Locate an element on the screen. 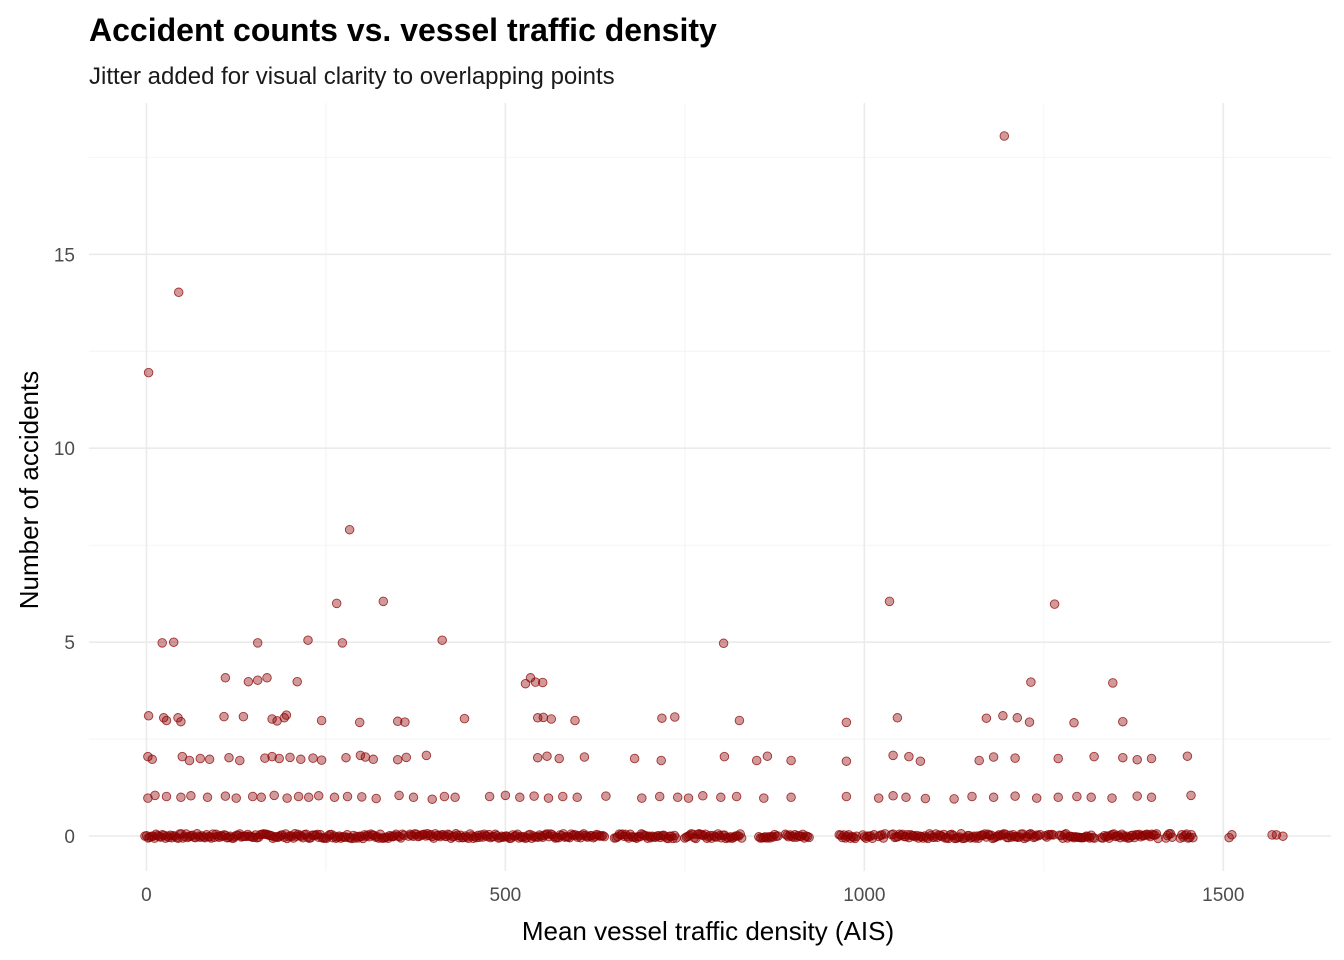 The image size is (1344, 960). x-tick-label: 500 is located at coordinates (506, 895).